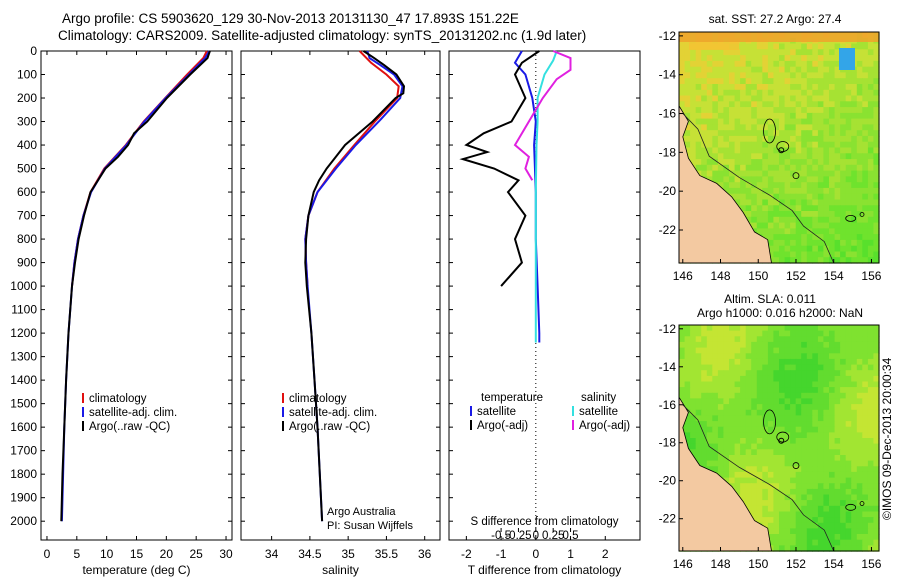 Image resolution: width=900 pixels, height=580 pixels. I want to click on difference-s-tick-label-0: -0.5, so click(501, 536).